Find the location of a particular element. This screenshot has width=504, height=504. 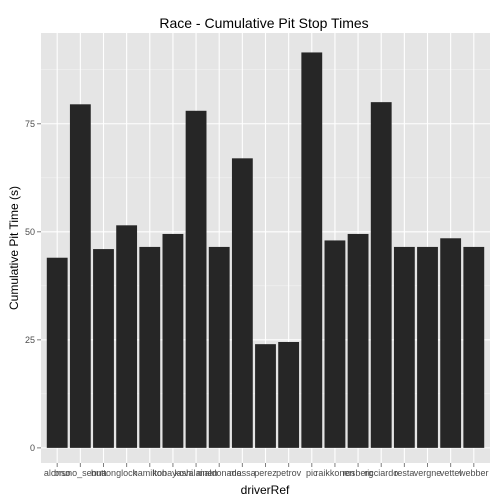

y-axis-title: Cumulative Pit Time (s) is located at coordinates (14, 248).